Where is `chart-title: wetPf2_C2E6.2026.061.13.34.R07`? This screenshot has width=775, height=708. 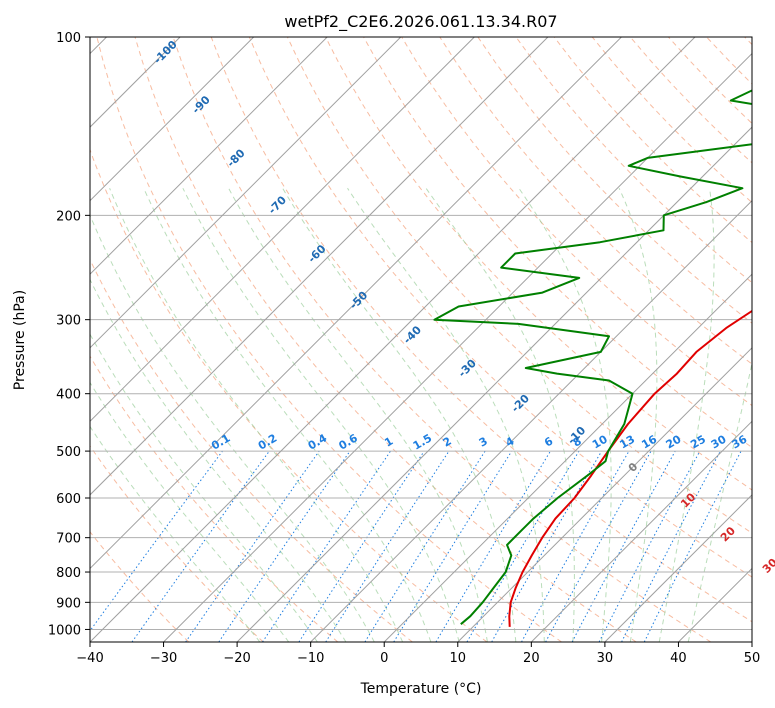
chart-title: wetPf2_C2E6.2026.061.13.34.R07 is located at coordinates (420, 22).